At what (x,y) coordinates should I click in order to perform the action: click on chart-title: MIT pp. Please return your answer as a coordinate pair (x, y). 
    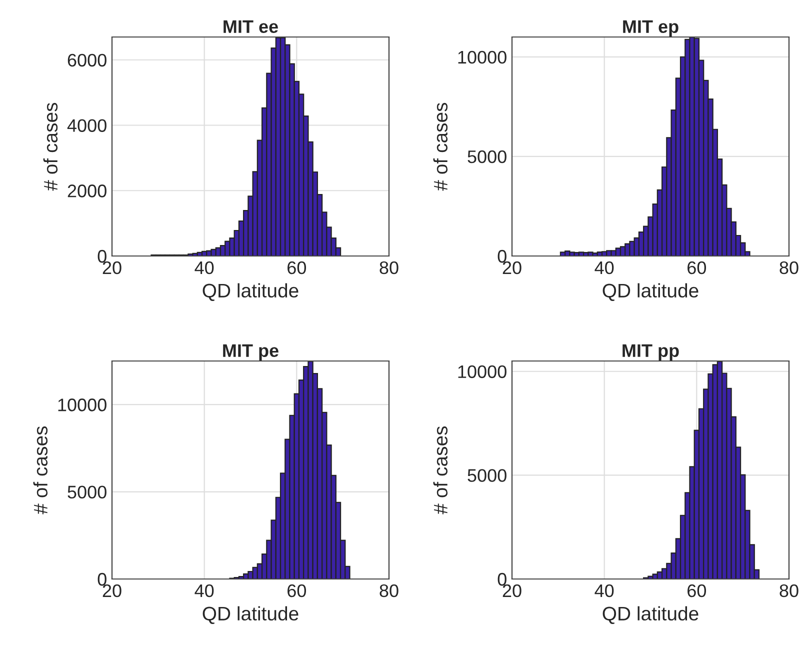
    Looking at the image, I should click on (650, 352).